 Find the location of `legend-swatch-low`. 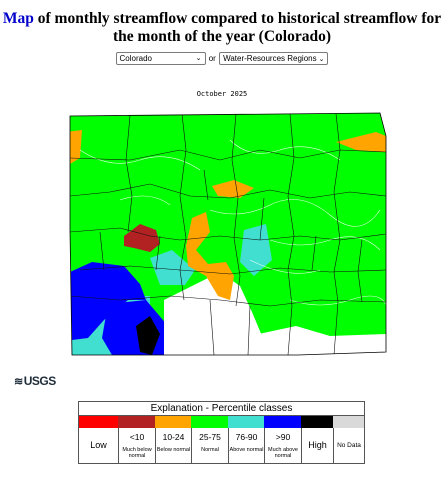

legend-swatch-low is located at coordinates (98, 422).